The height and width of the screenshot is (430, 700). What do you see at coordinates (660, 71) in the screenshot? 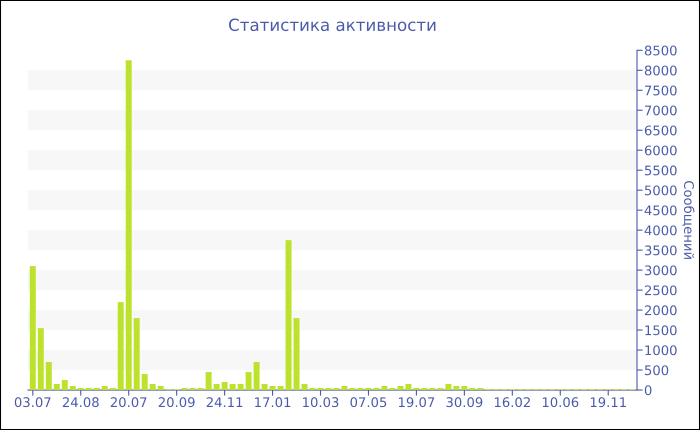
I see `y-tick-label: 8000` at bounding box center [660, 71].